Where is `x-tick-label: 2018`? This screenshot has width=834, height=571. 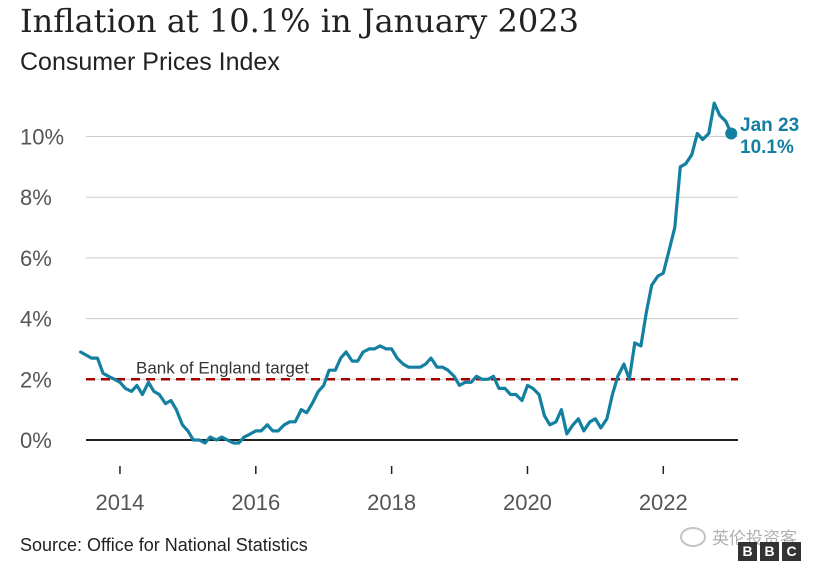 x-tick-label: 2018 is located at coordinates (391, 502).